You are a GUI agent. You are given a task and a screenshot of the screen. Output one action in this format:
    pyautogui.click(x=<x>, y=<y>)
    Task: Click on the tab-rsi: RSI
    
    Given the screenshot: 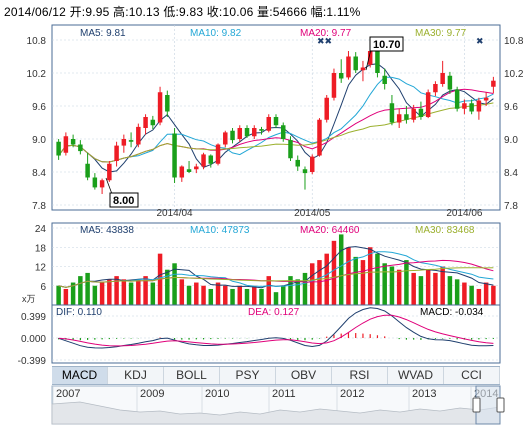 What is the action you would take?
    pyautogui.click(x=360, y=375)
    